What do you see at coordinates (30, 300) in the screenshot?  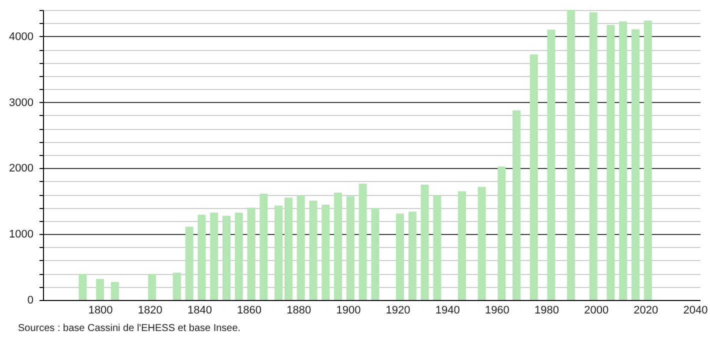 I see `y-tick-label: 0` at bounding box center [30, 300].